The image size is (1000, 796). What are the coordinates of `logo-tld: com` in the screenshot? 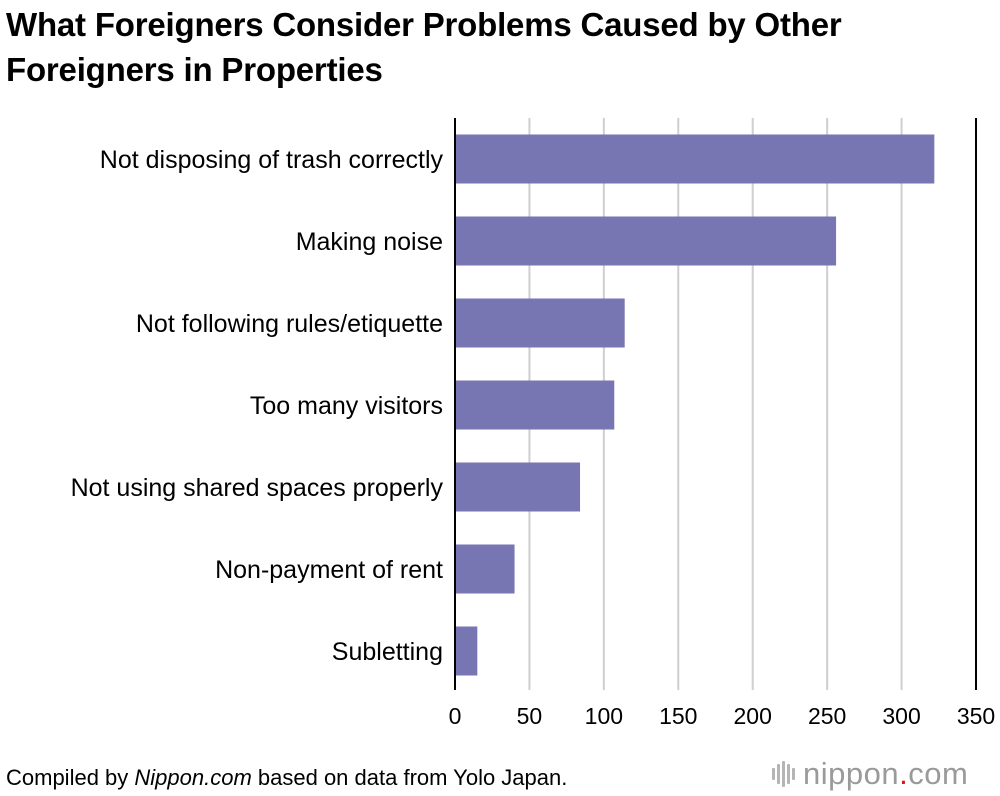 It's located at (938, 773).